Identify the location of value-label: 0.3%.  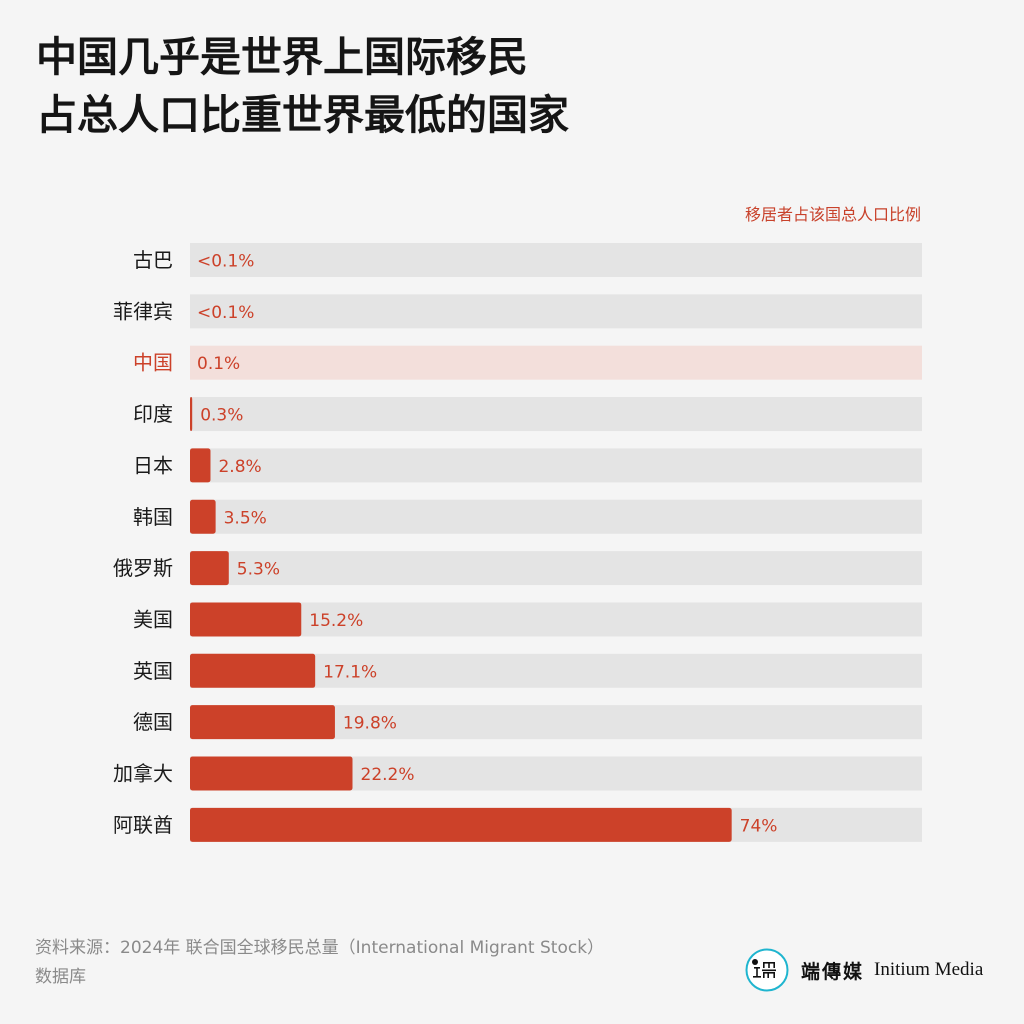
(221, 416).